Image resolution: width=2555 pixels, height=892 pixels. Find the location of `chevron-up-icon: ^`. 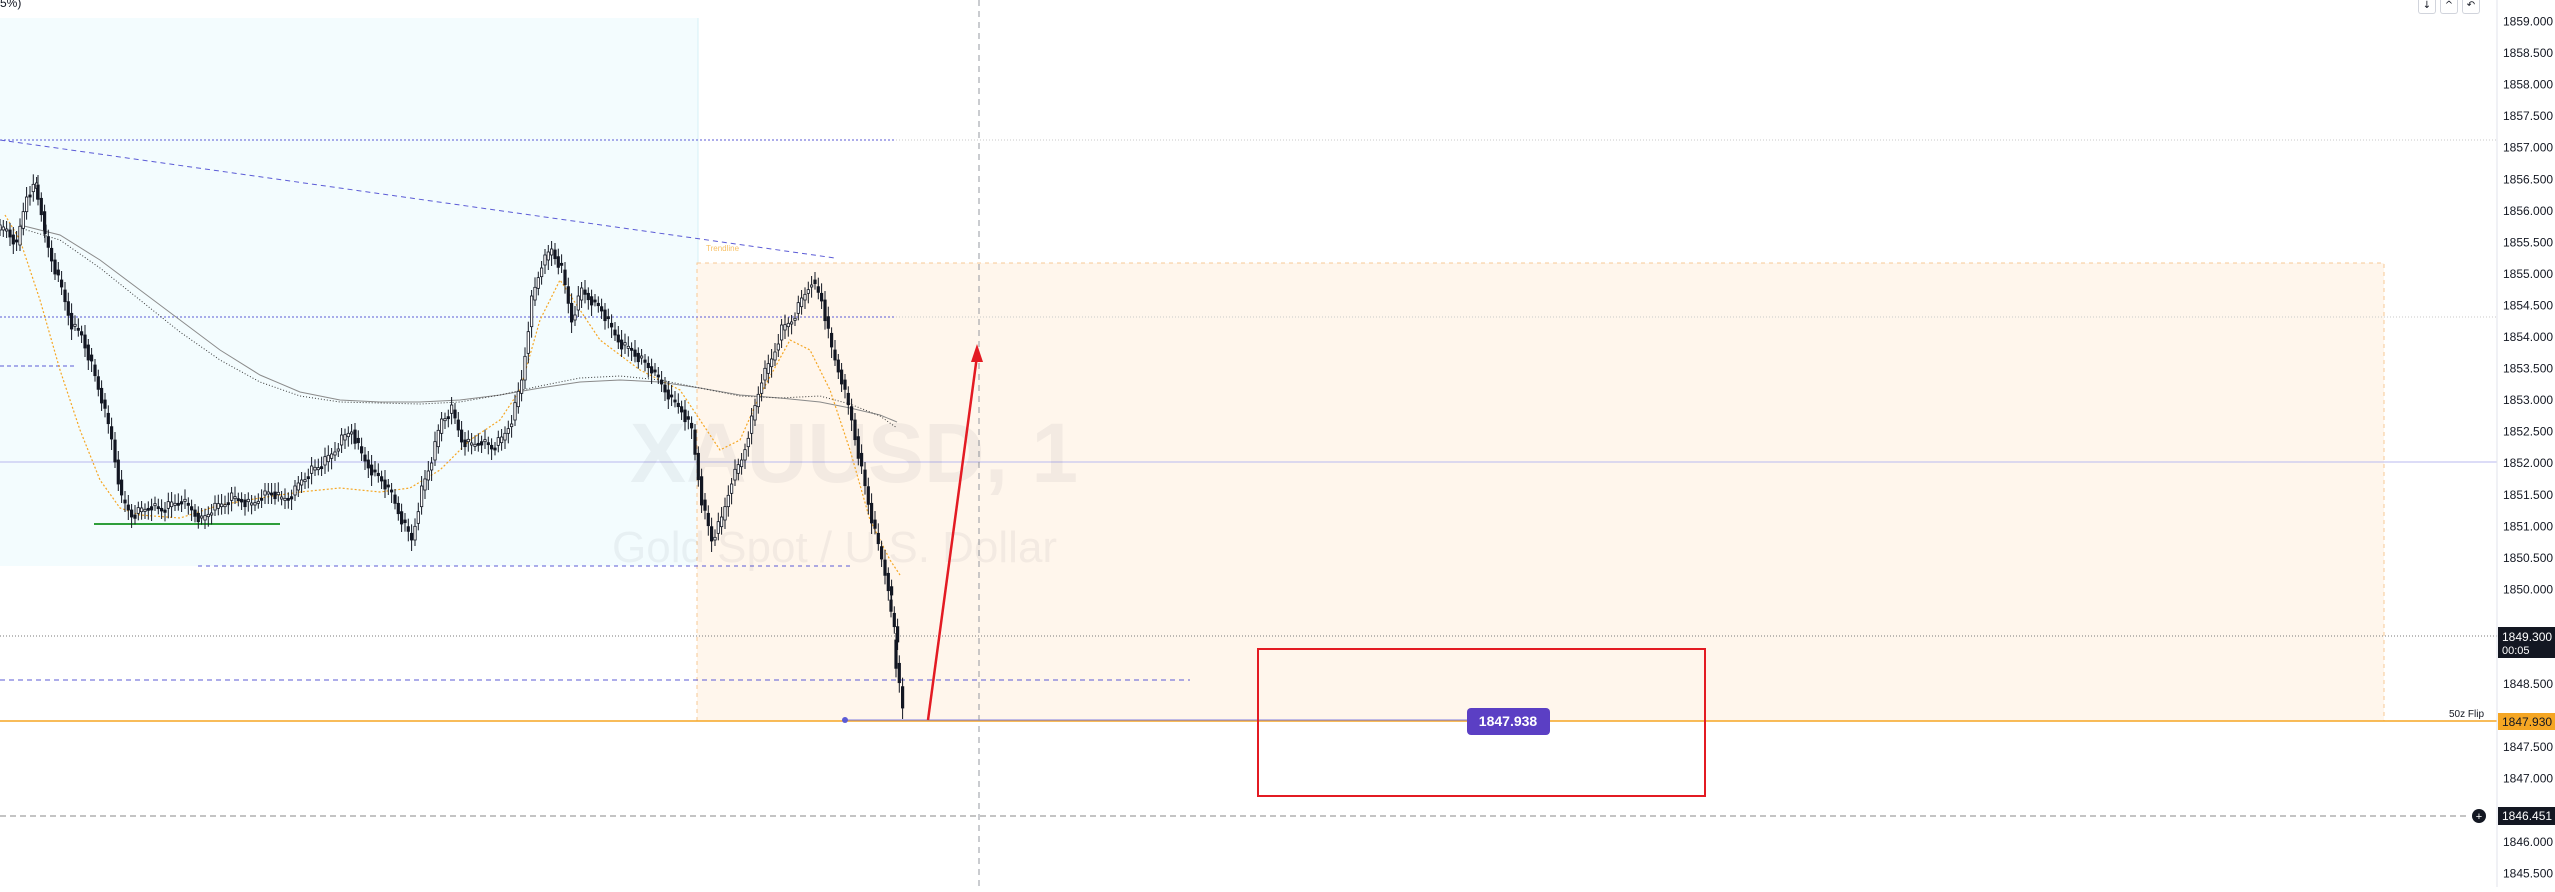

chevron-up-icon: ^ is located at coordinates (2449, 7).